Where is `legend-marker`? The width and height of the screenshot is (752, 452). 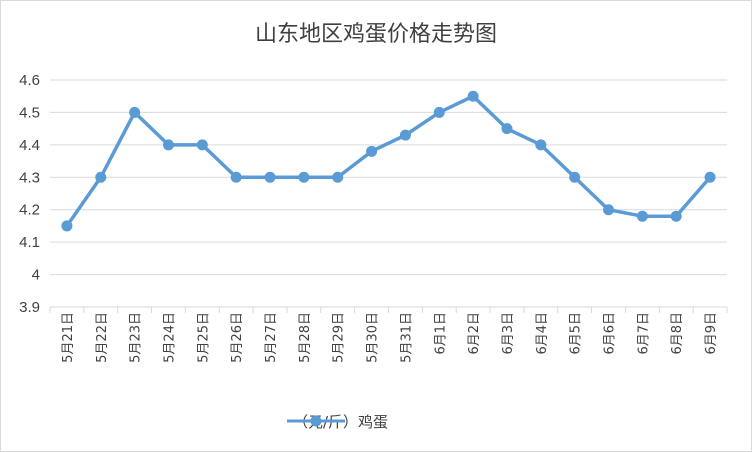 legend-marker is located at coordinates (316, 421).